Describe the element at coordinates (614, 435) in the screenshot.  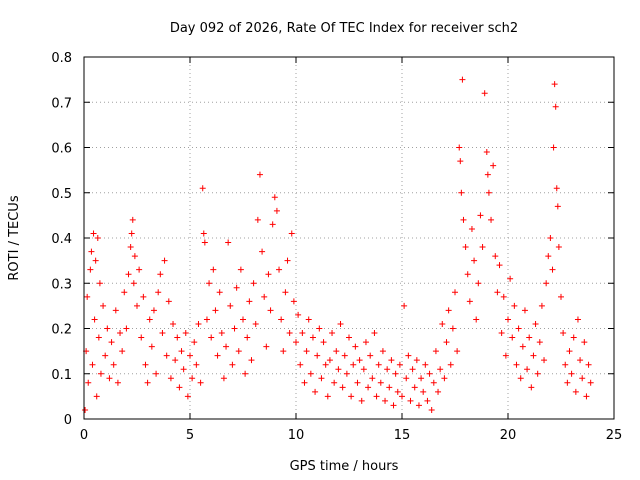
I see `x-tick-label: 25` at that location.